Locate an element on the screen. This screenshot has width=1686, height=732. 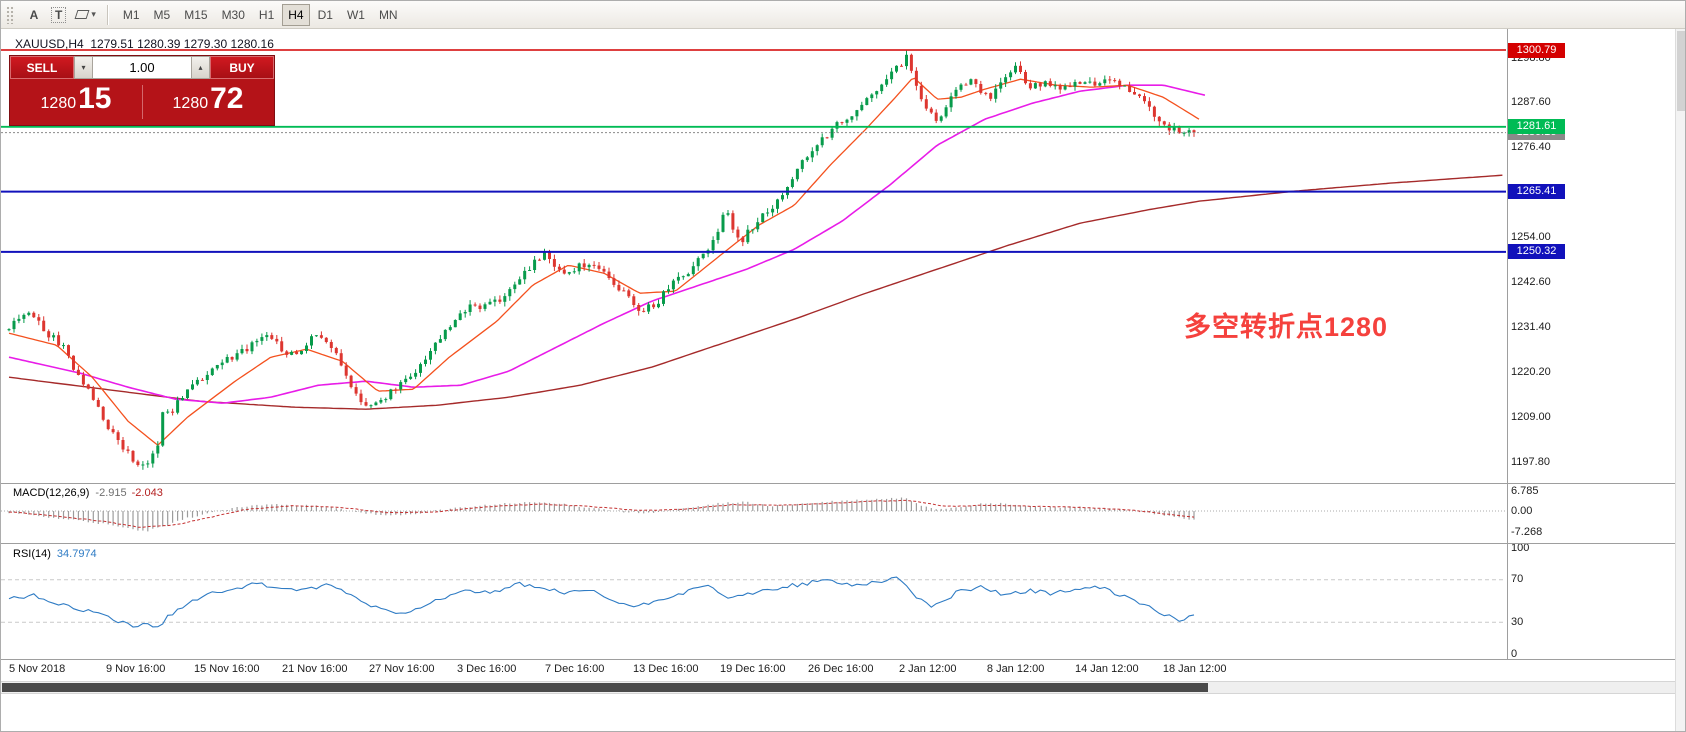
toolbar-separator is located at coordinates (107, 14).